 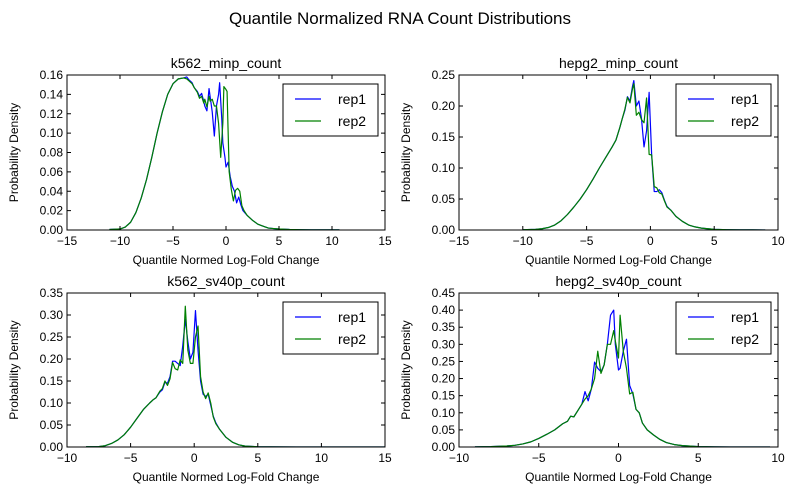 I want to click on y-tick-label: 0.08, so click(x=52, y=153).